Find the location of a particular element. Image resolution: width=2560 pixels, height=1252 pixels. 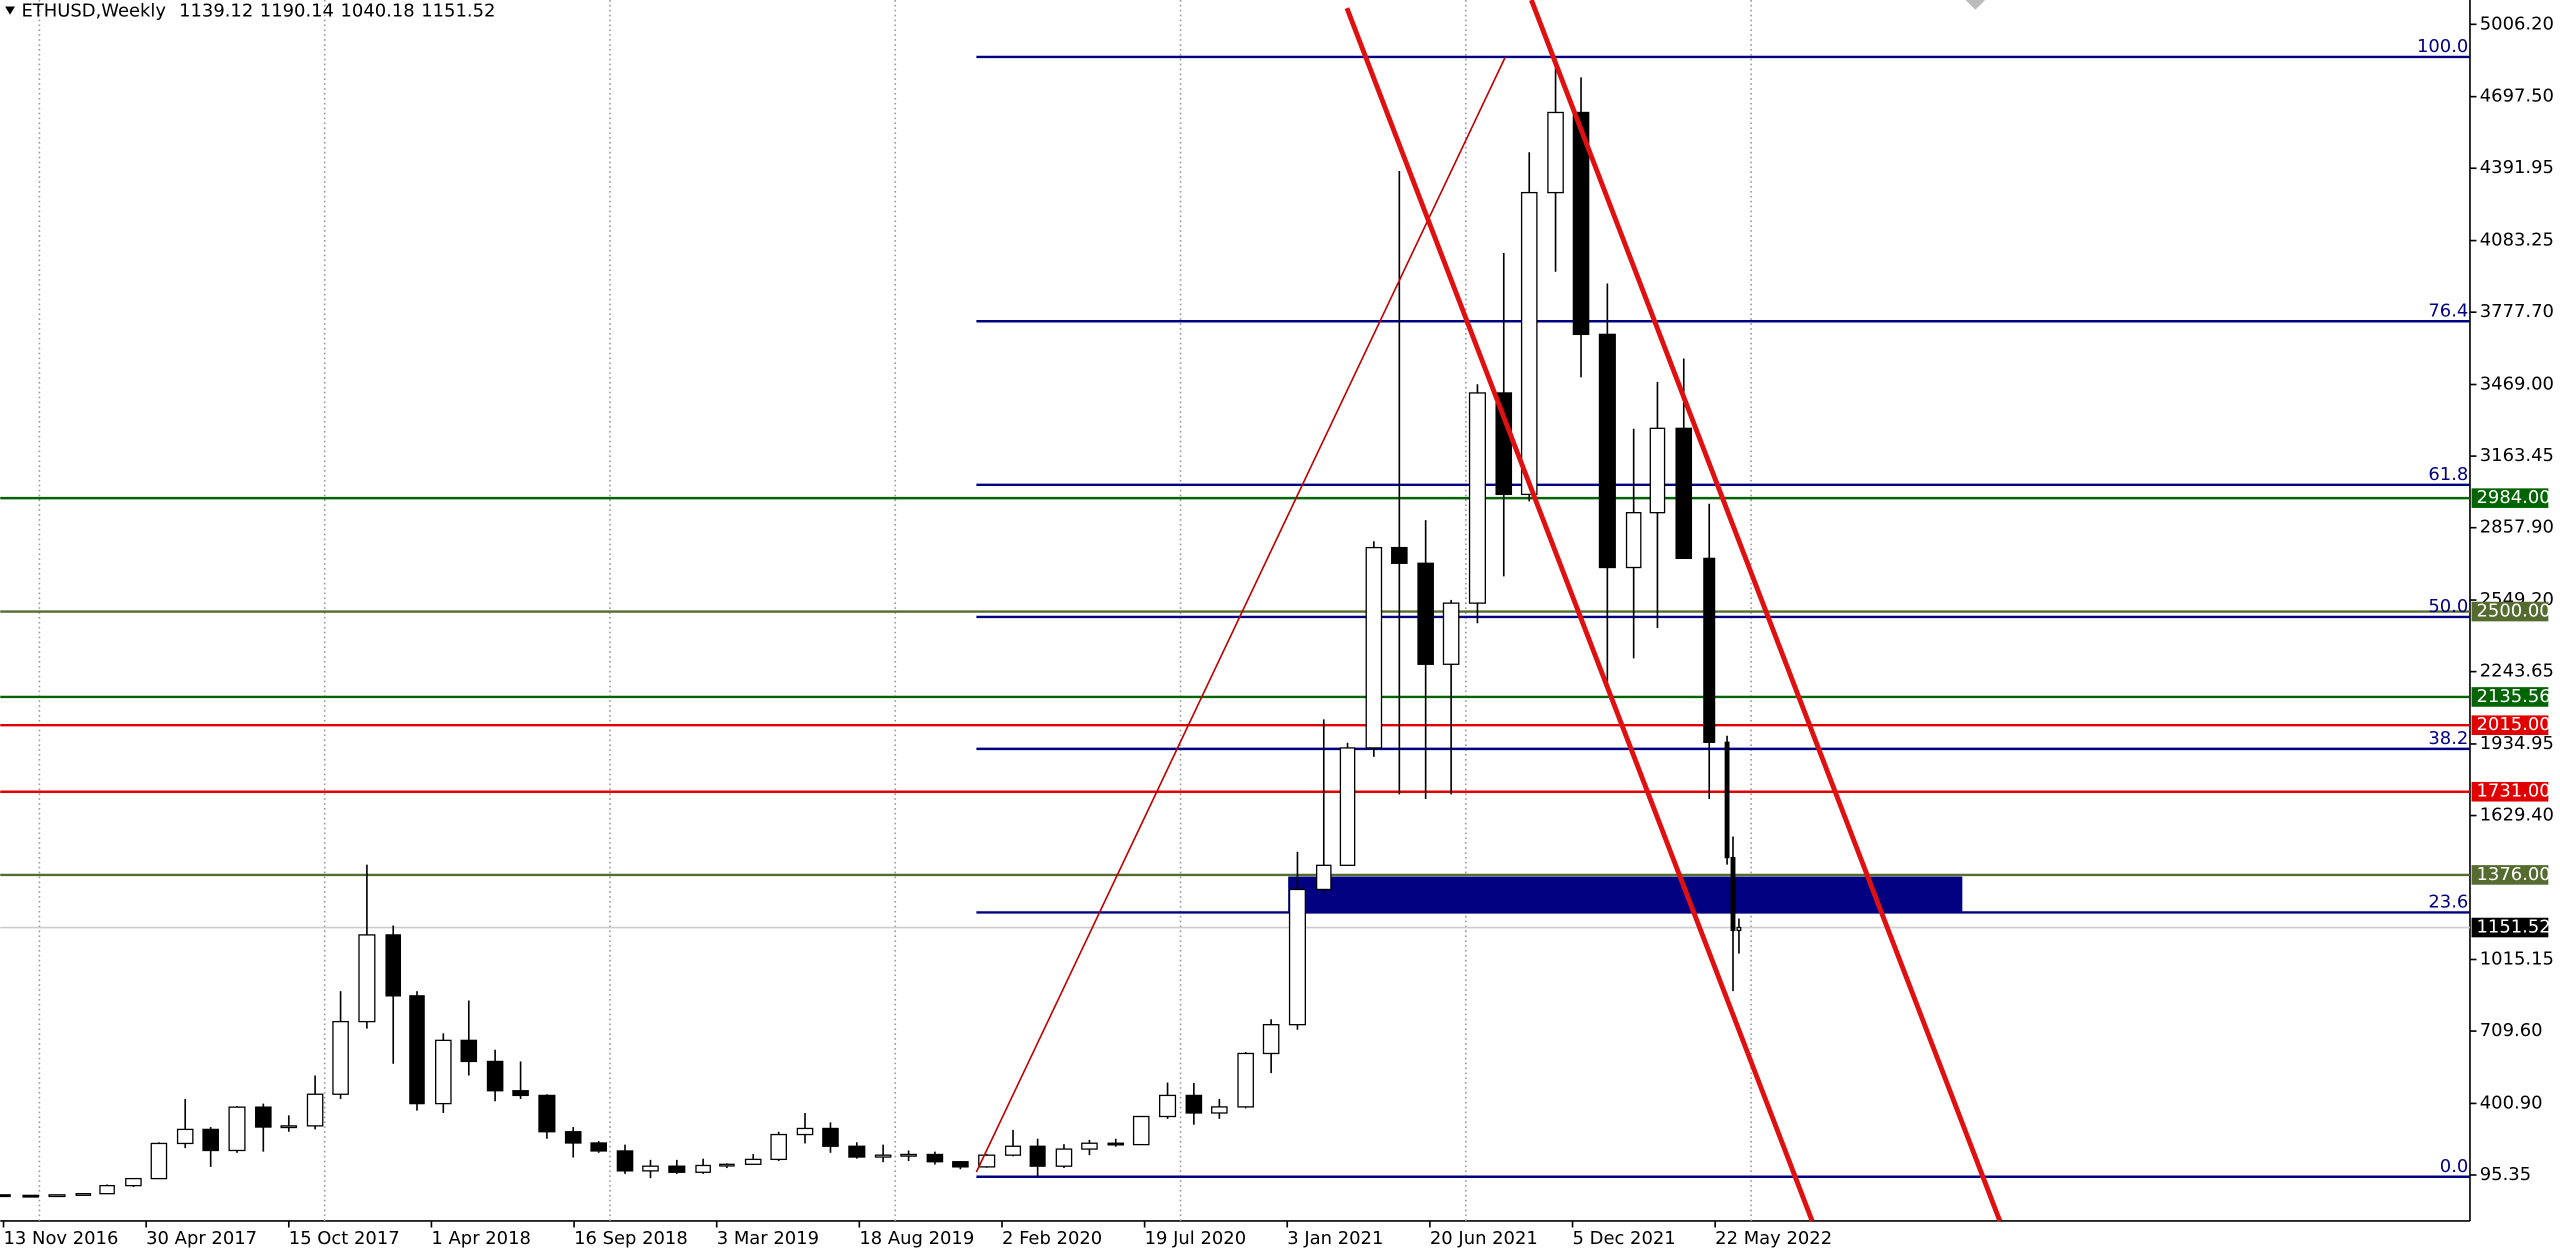

fib-label: 50.0 is located at coordinates (2448, 606).